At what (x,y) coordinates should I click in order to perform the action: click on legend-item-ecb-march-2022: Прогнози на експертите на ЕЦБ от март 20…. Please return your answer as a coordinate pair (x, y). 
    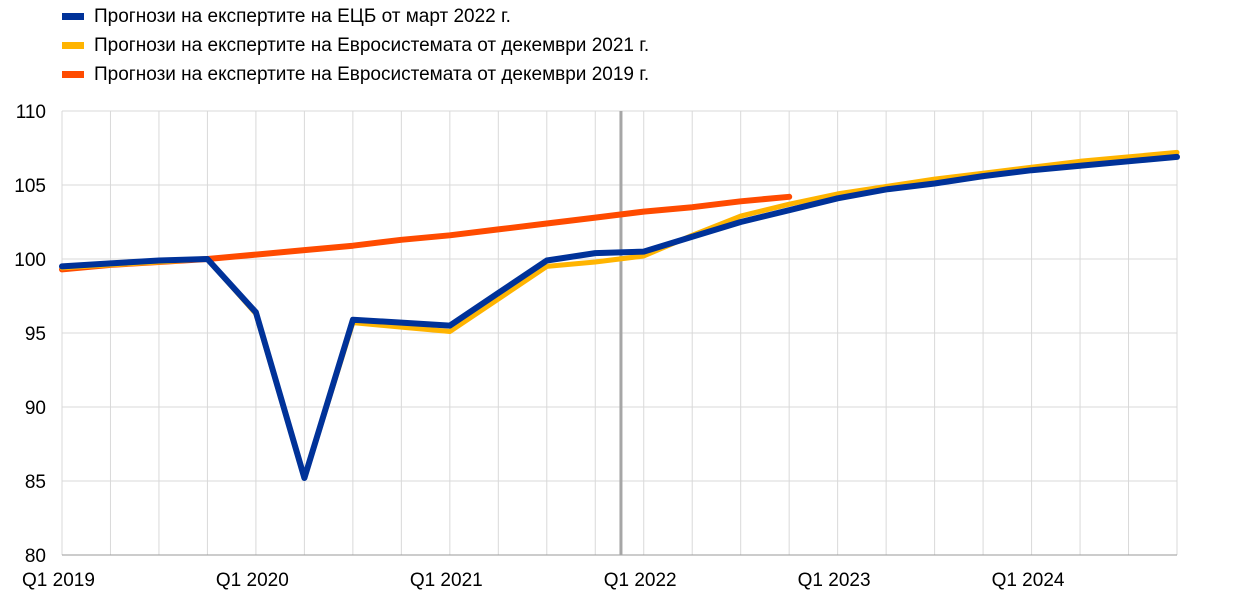
    Looking at the image, I should click on (355, 16).